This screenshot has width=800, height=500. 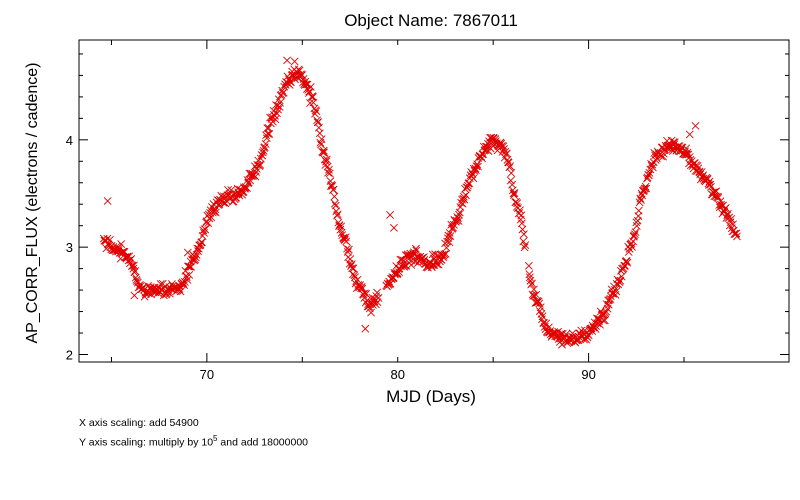 I want to click on chart-title: Object Name: 7867011, so click(x=431, y=20).